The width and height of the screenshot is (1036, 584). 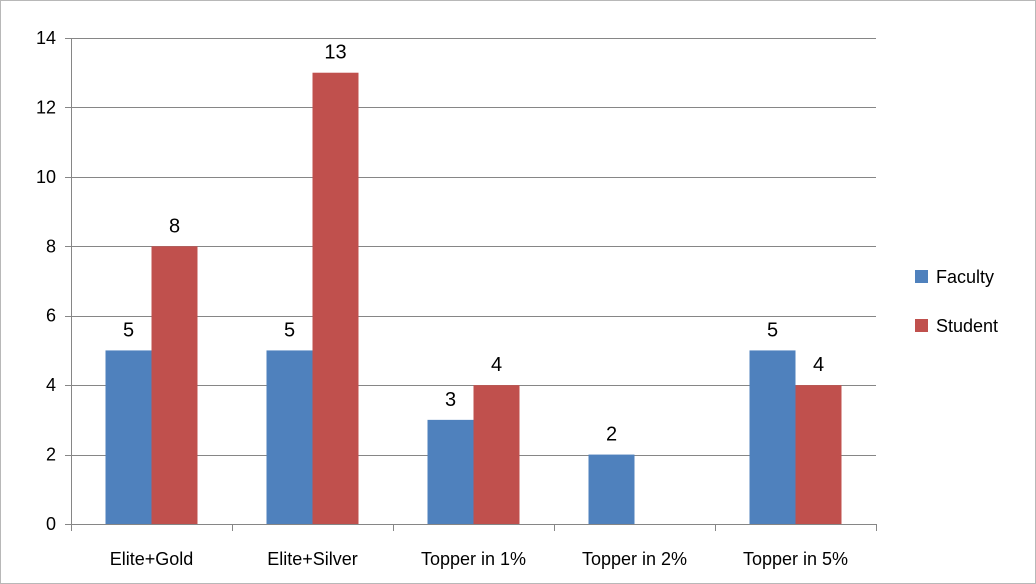 What do you see at coordinates (51, 455) in the screenshot?
I see `y-tick-label: 2` at bounding box center [51, 455].